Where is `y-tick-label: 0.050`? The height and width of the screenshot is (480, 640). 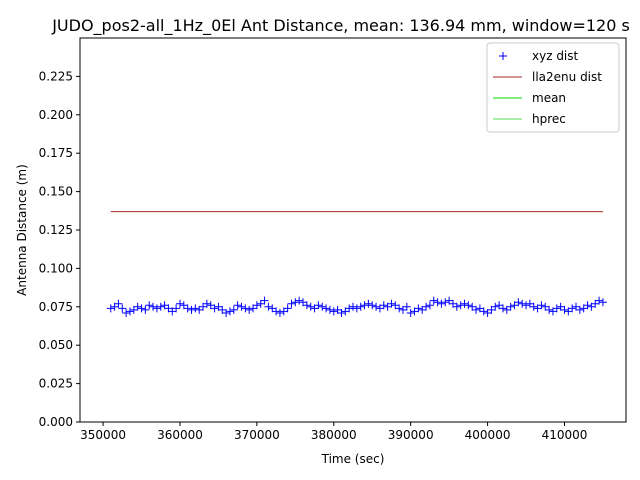 y-tick-label: 0.050 is located at coordinates (56, 345).